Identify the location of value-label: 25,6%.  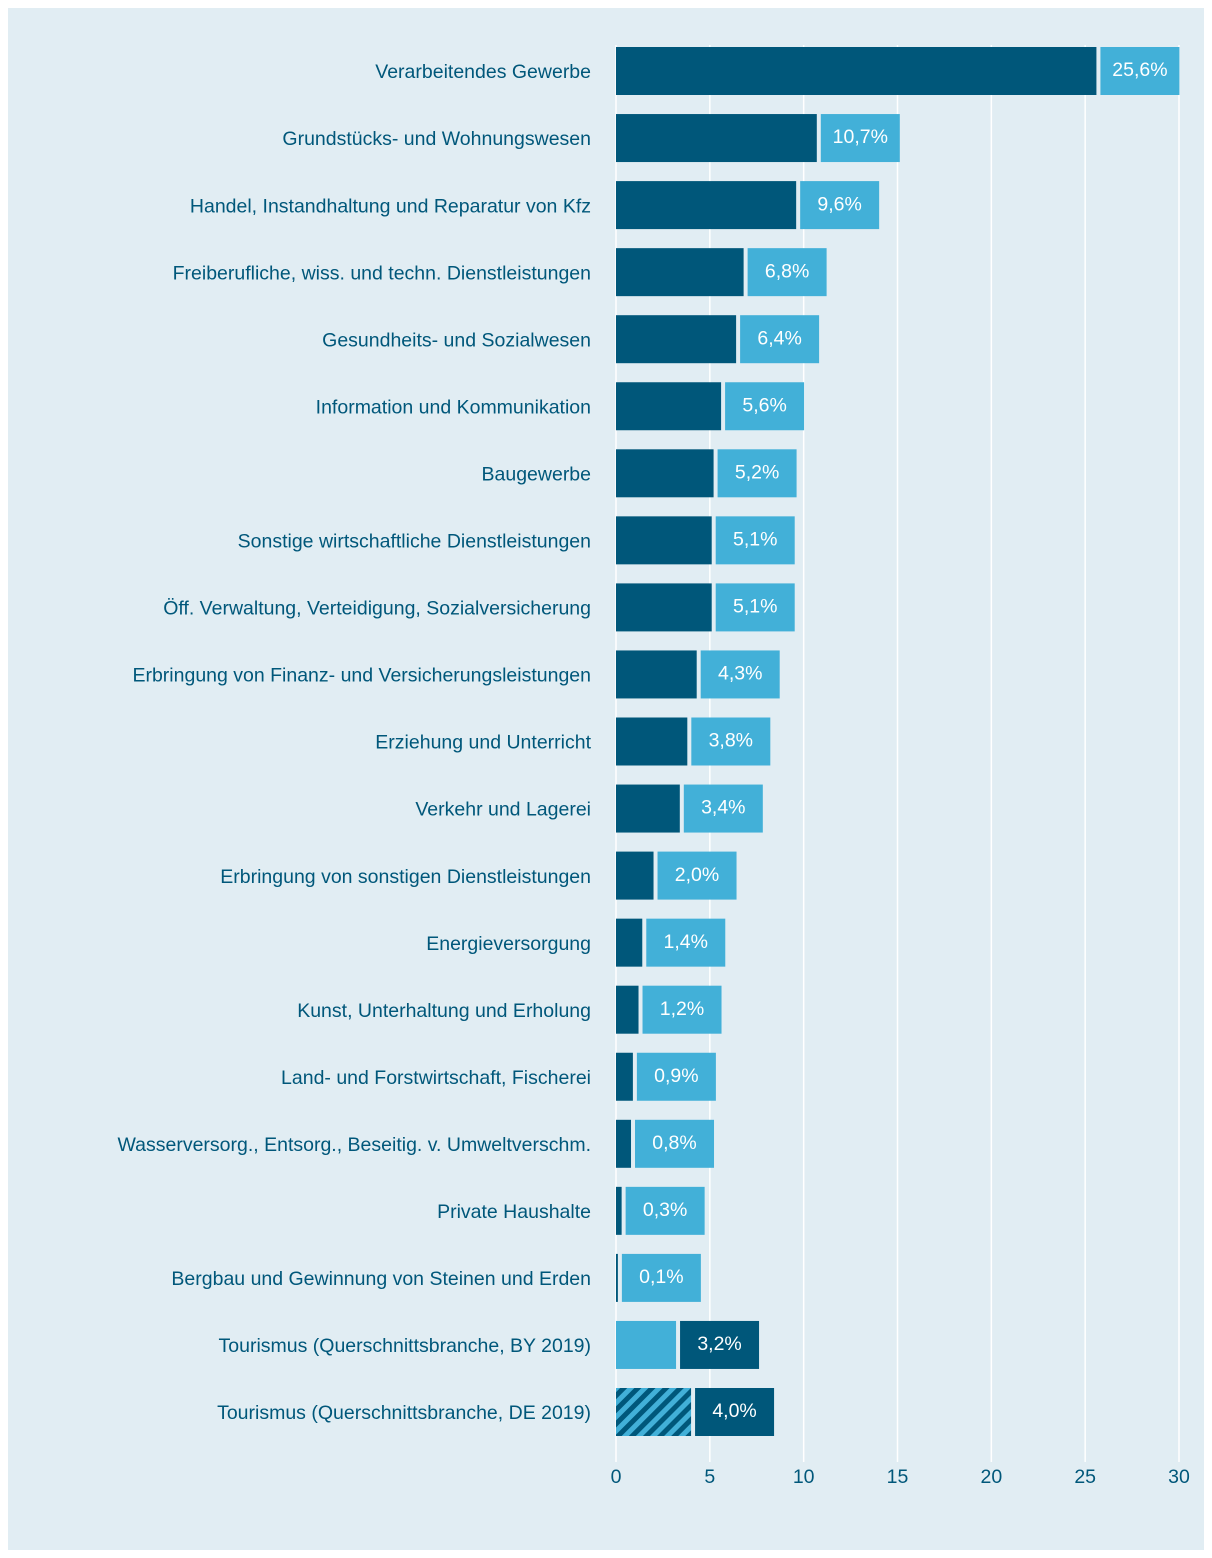
(1139, 70).